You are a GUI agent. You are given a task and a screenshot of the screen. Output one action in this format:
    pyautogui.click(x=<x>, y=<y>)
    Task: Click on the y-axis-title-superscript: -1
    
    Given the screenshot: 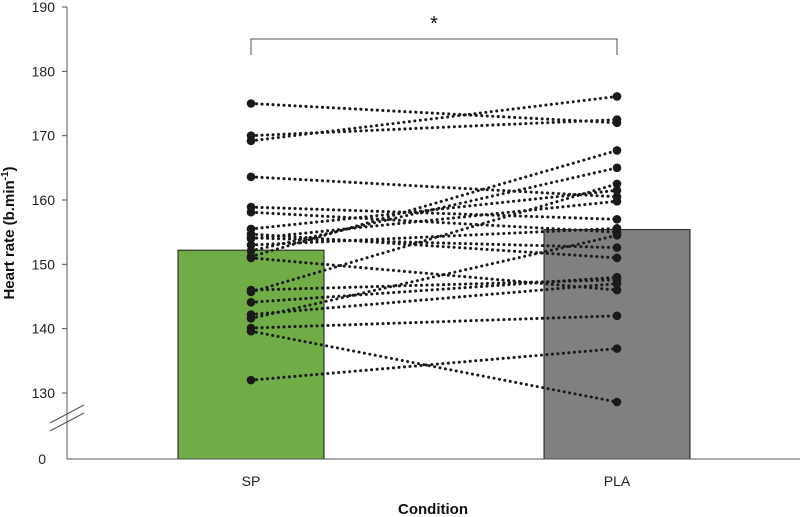 What is the action you would take?
    pyautogui.click(x=5, y=175)
    